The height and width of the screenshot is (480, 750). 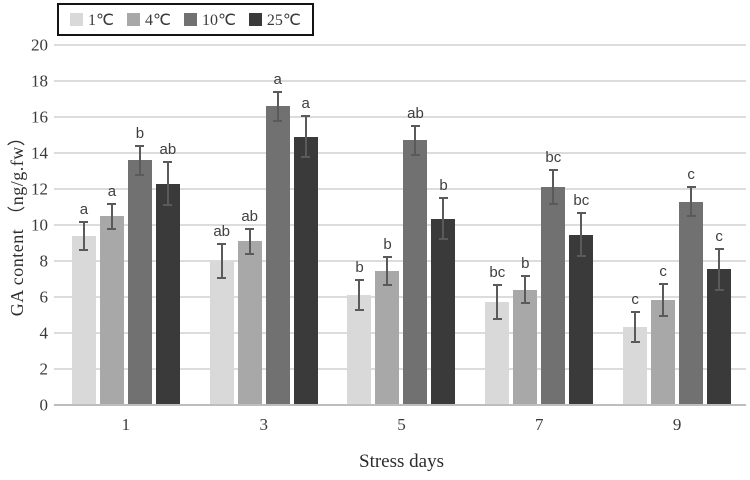 I want to click on sig-letter-4c-day3: ab, so click(x=250, y=216).